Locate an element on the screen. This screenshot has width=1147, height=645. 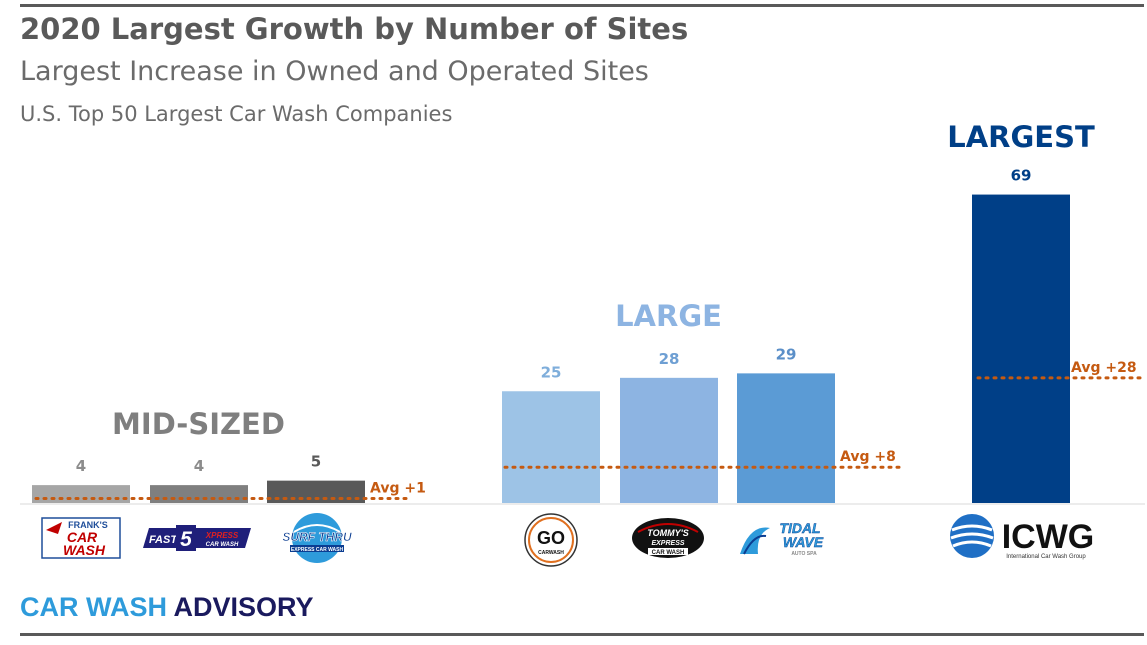
svg-text: EXPRESS CAR WASH is located at coordinates (317, 550).